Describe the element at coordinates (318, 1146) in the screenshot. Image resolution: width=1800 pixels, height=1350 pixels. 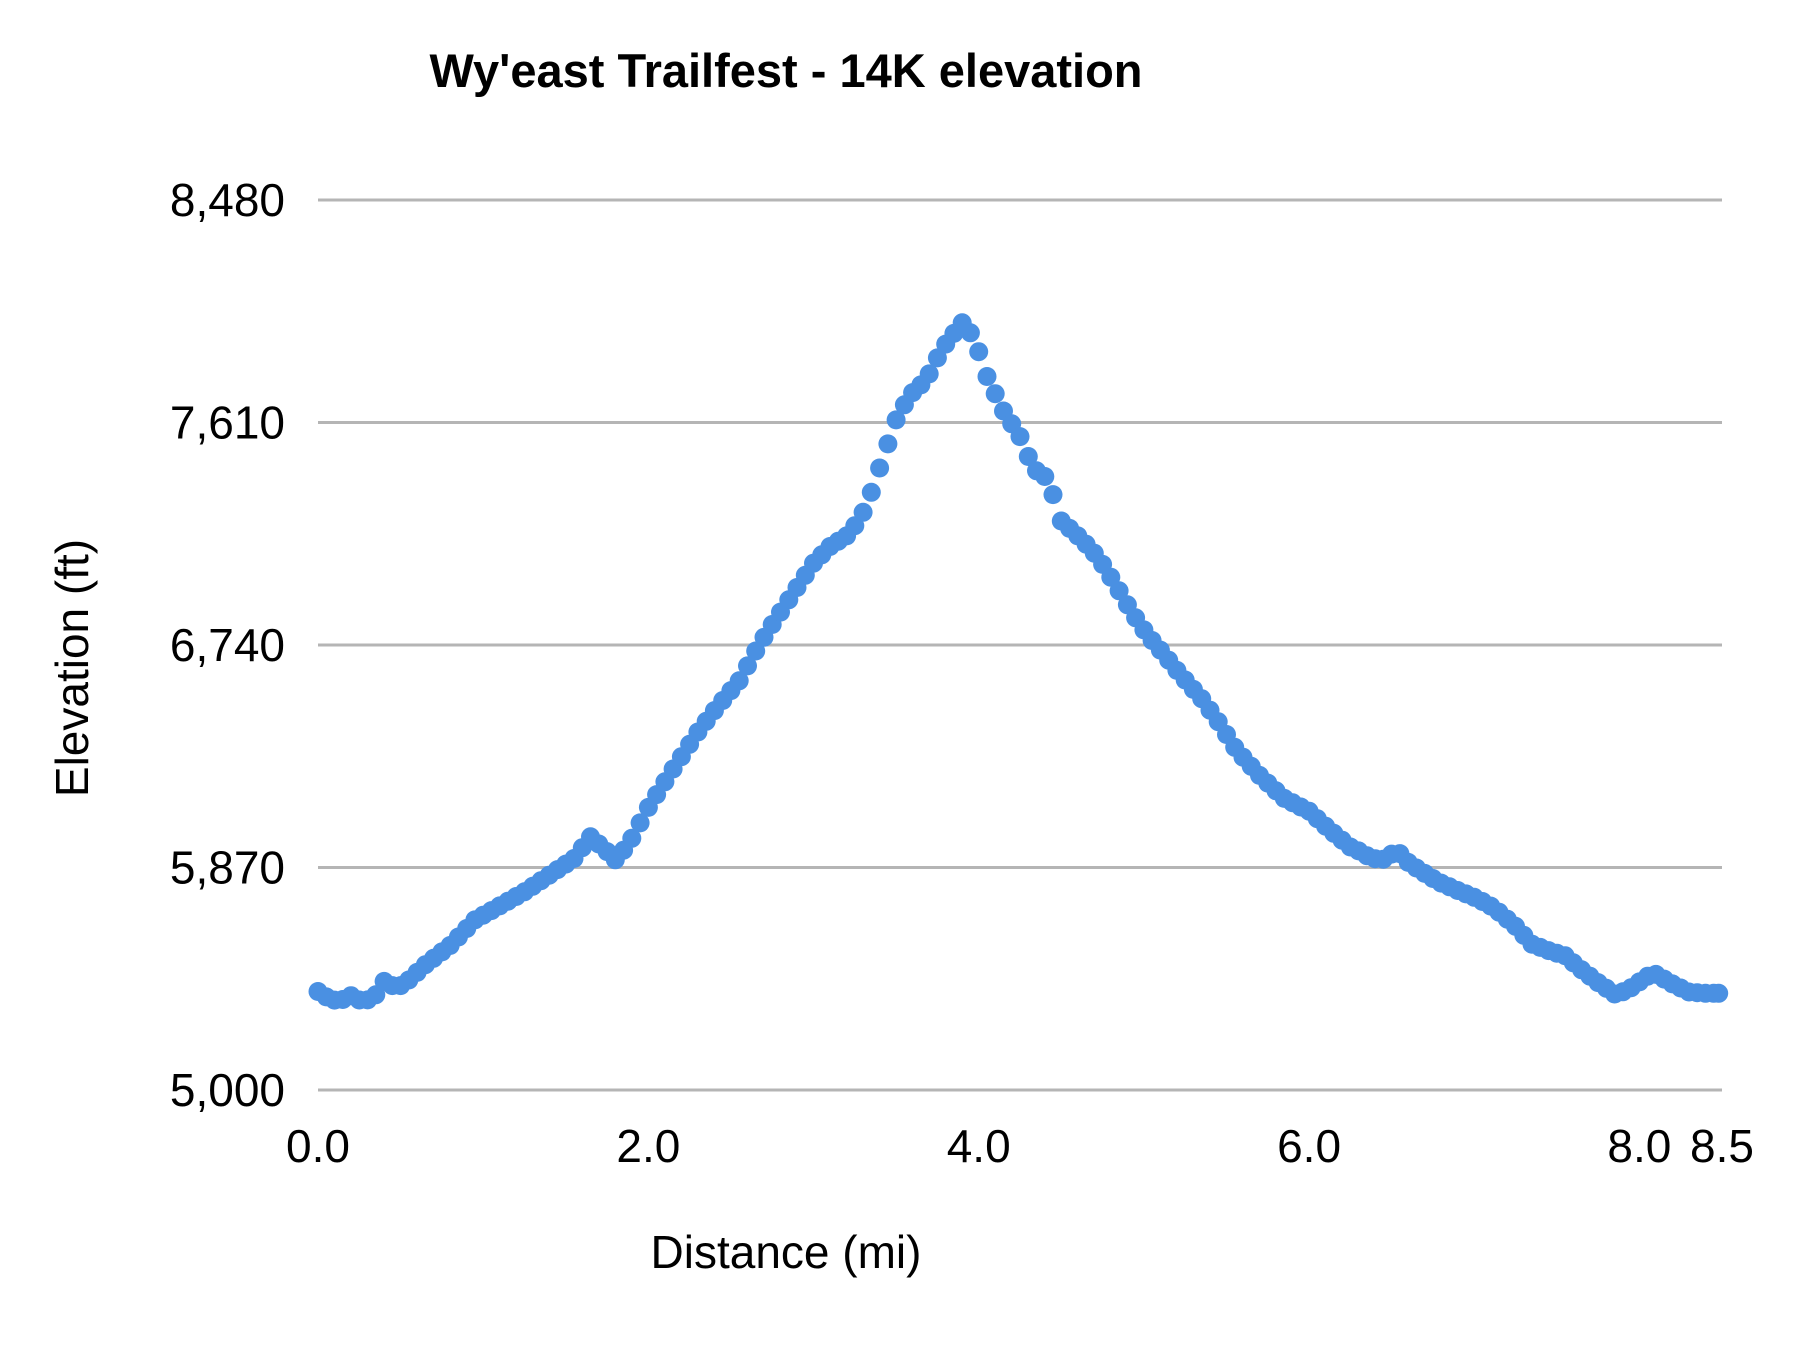
I see `x-tick-label: 0.0` at that location.